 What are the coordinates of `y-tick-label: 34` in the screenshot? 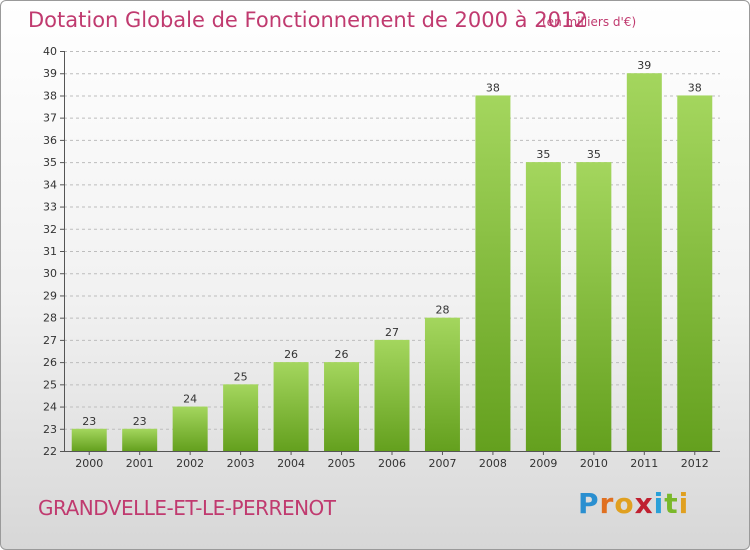 It's located at (50, 184).